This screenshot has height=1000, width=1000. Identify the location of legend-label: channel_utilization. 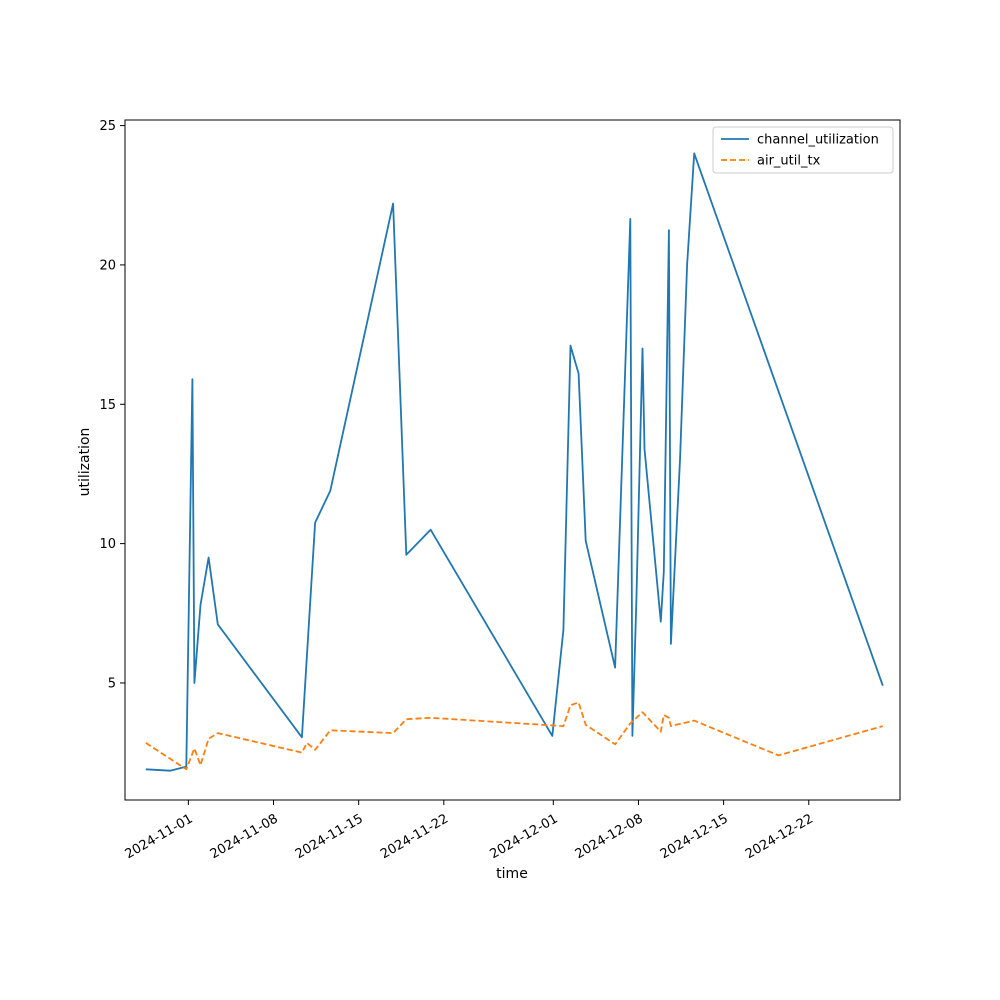
(818, 140).